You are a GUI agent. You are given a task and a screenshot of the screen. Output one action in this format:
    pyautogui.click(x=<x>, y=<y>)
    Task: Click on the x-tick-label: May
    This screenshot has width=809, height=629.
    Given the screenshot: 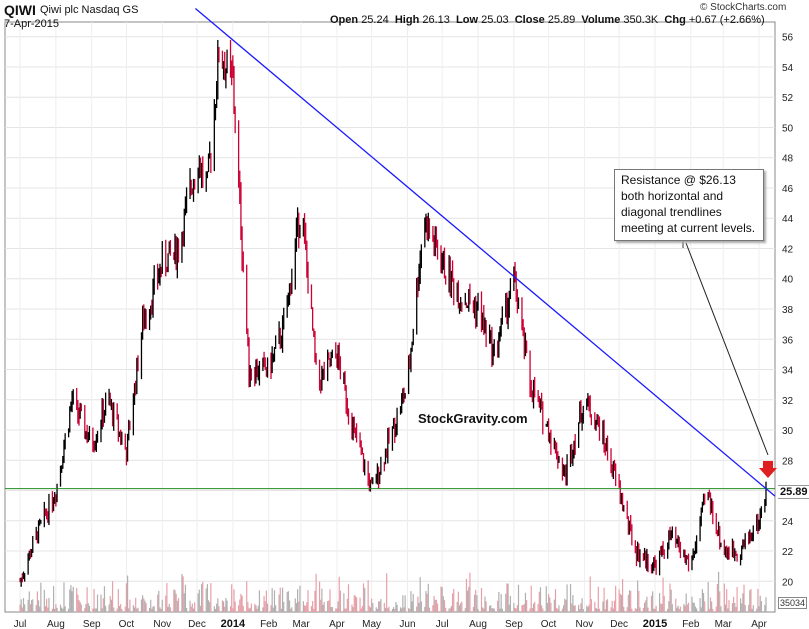 What is the action you would take?
    pyautogui.click(x=371, y=624)
    